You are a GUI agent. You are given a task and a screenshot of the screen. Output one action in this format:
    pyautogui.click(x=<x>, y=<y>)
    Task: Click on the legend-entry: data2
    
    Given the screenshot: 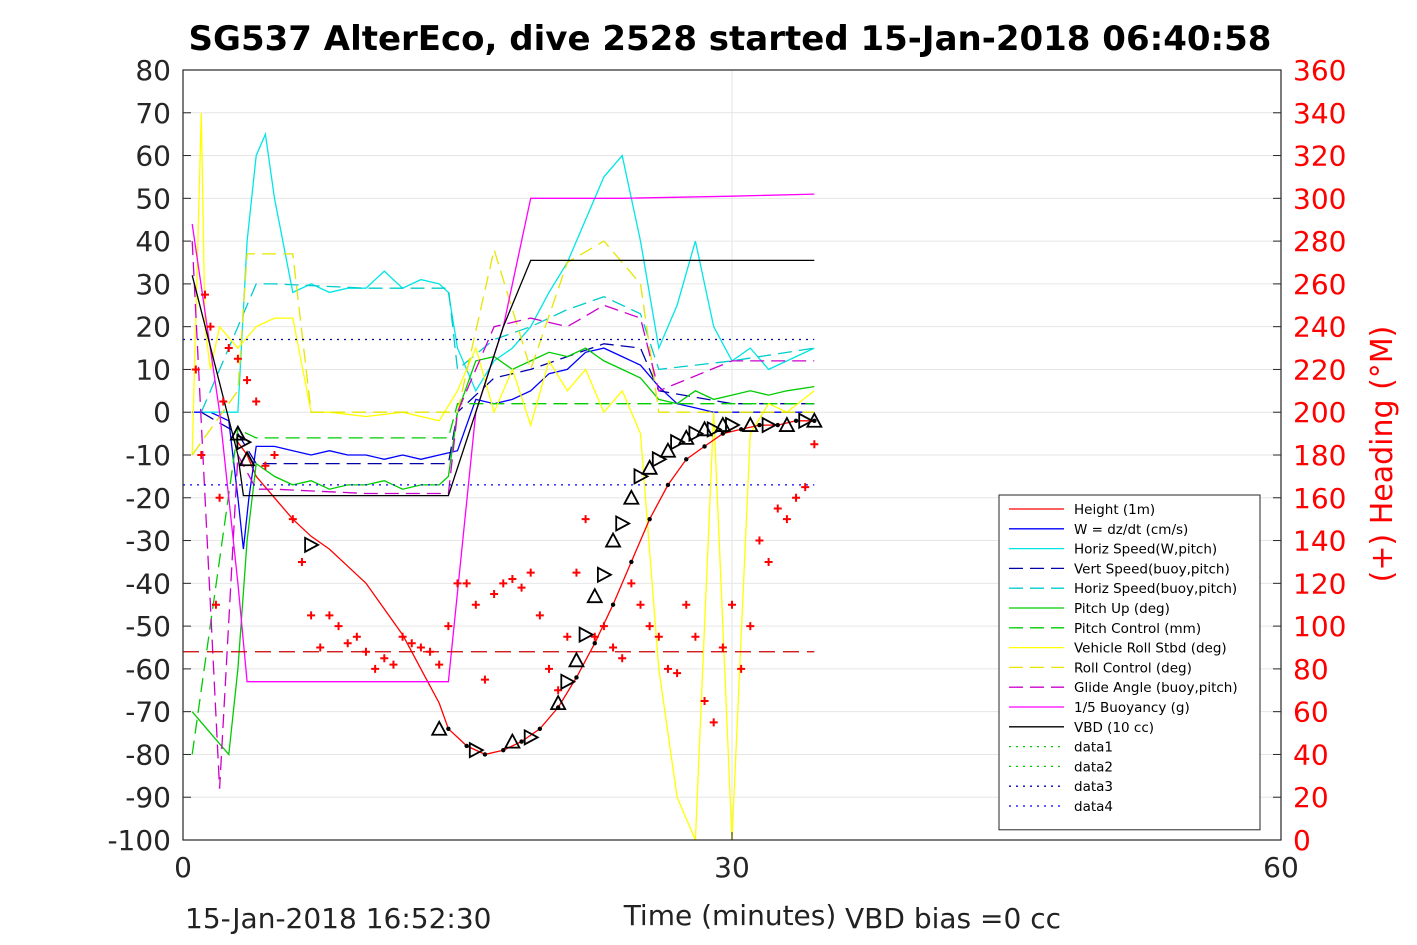 What is the action you would take?
    pyautogui.click(x=1093, y=767)
    